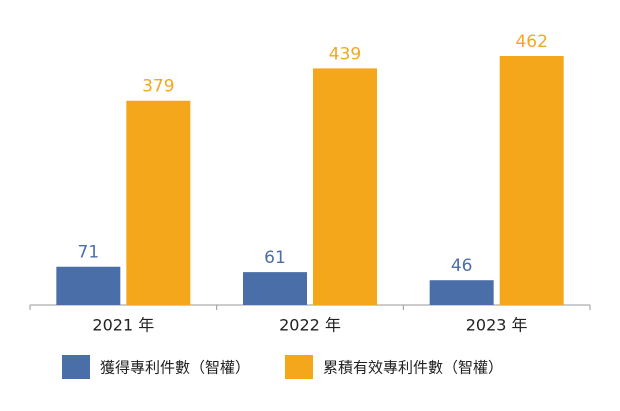  What do you see at coordinates (462, 266) in the screenshot?
I see `data-label: 46` at bounding box center [462, 266].